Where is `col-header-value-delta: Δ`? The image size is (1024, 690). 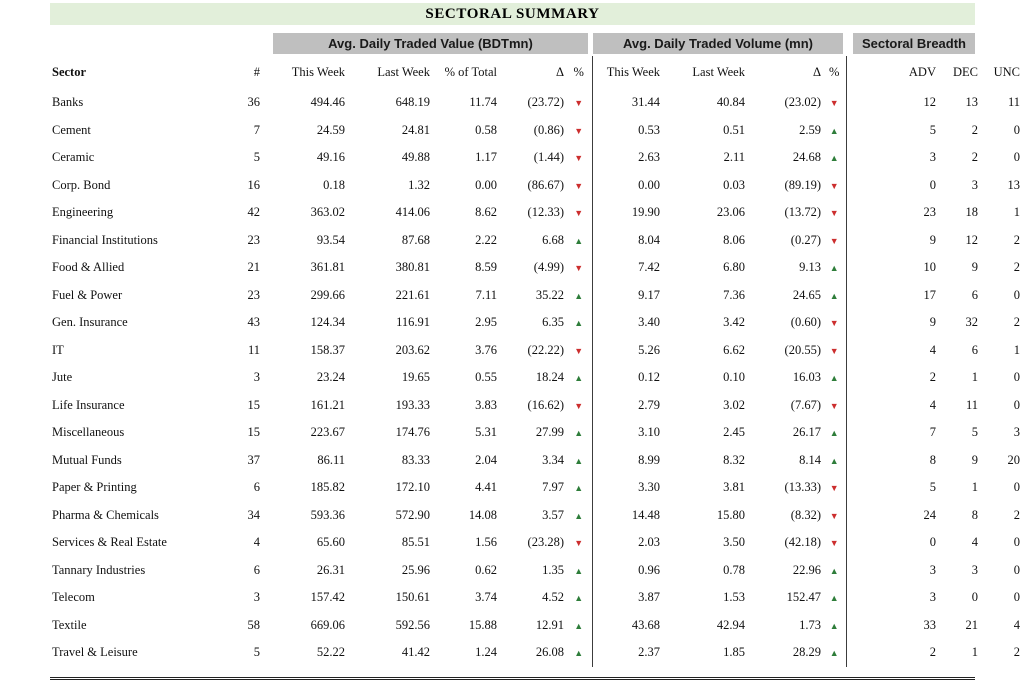
col-header-value-delta: Δ is located at coordinates (559, 72).